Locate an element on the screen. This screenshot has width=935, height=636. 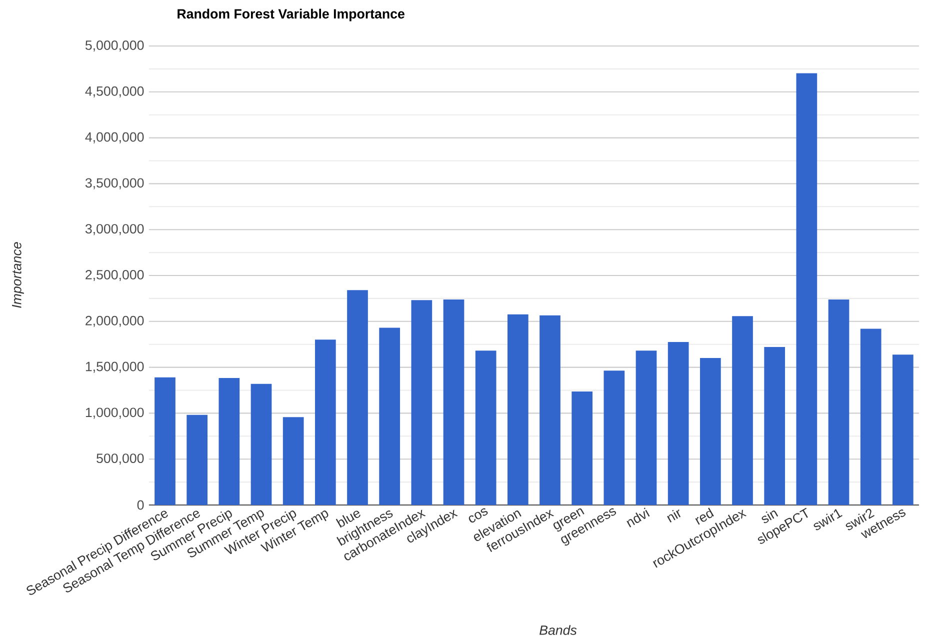
y-tick-label: 4,500,000 is located at coordinates (114, 92).